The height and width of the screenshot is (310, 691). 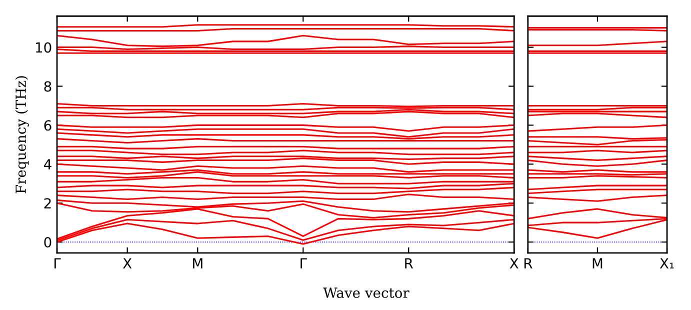 I want to click on x-axis-title: Wave vector, so click(x=366, y=293).